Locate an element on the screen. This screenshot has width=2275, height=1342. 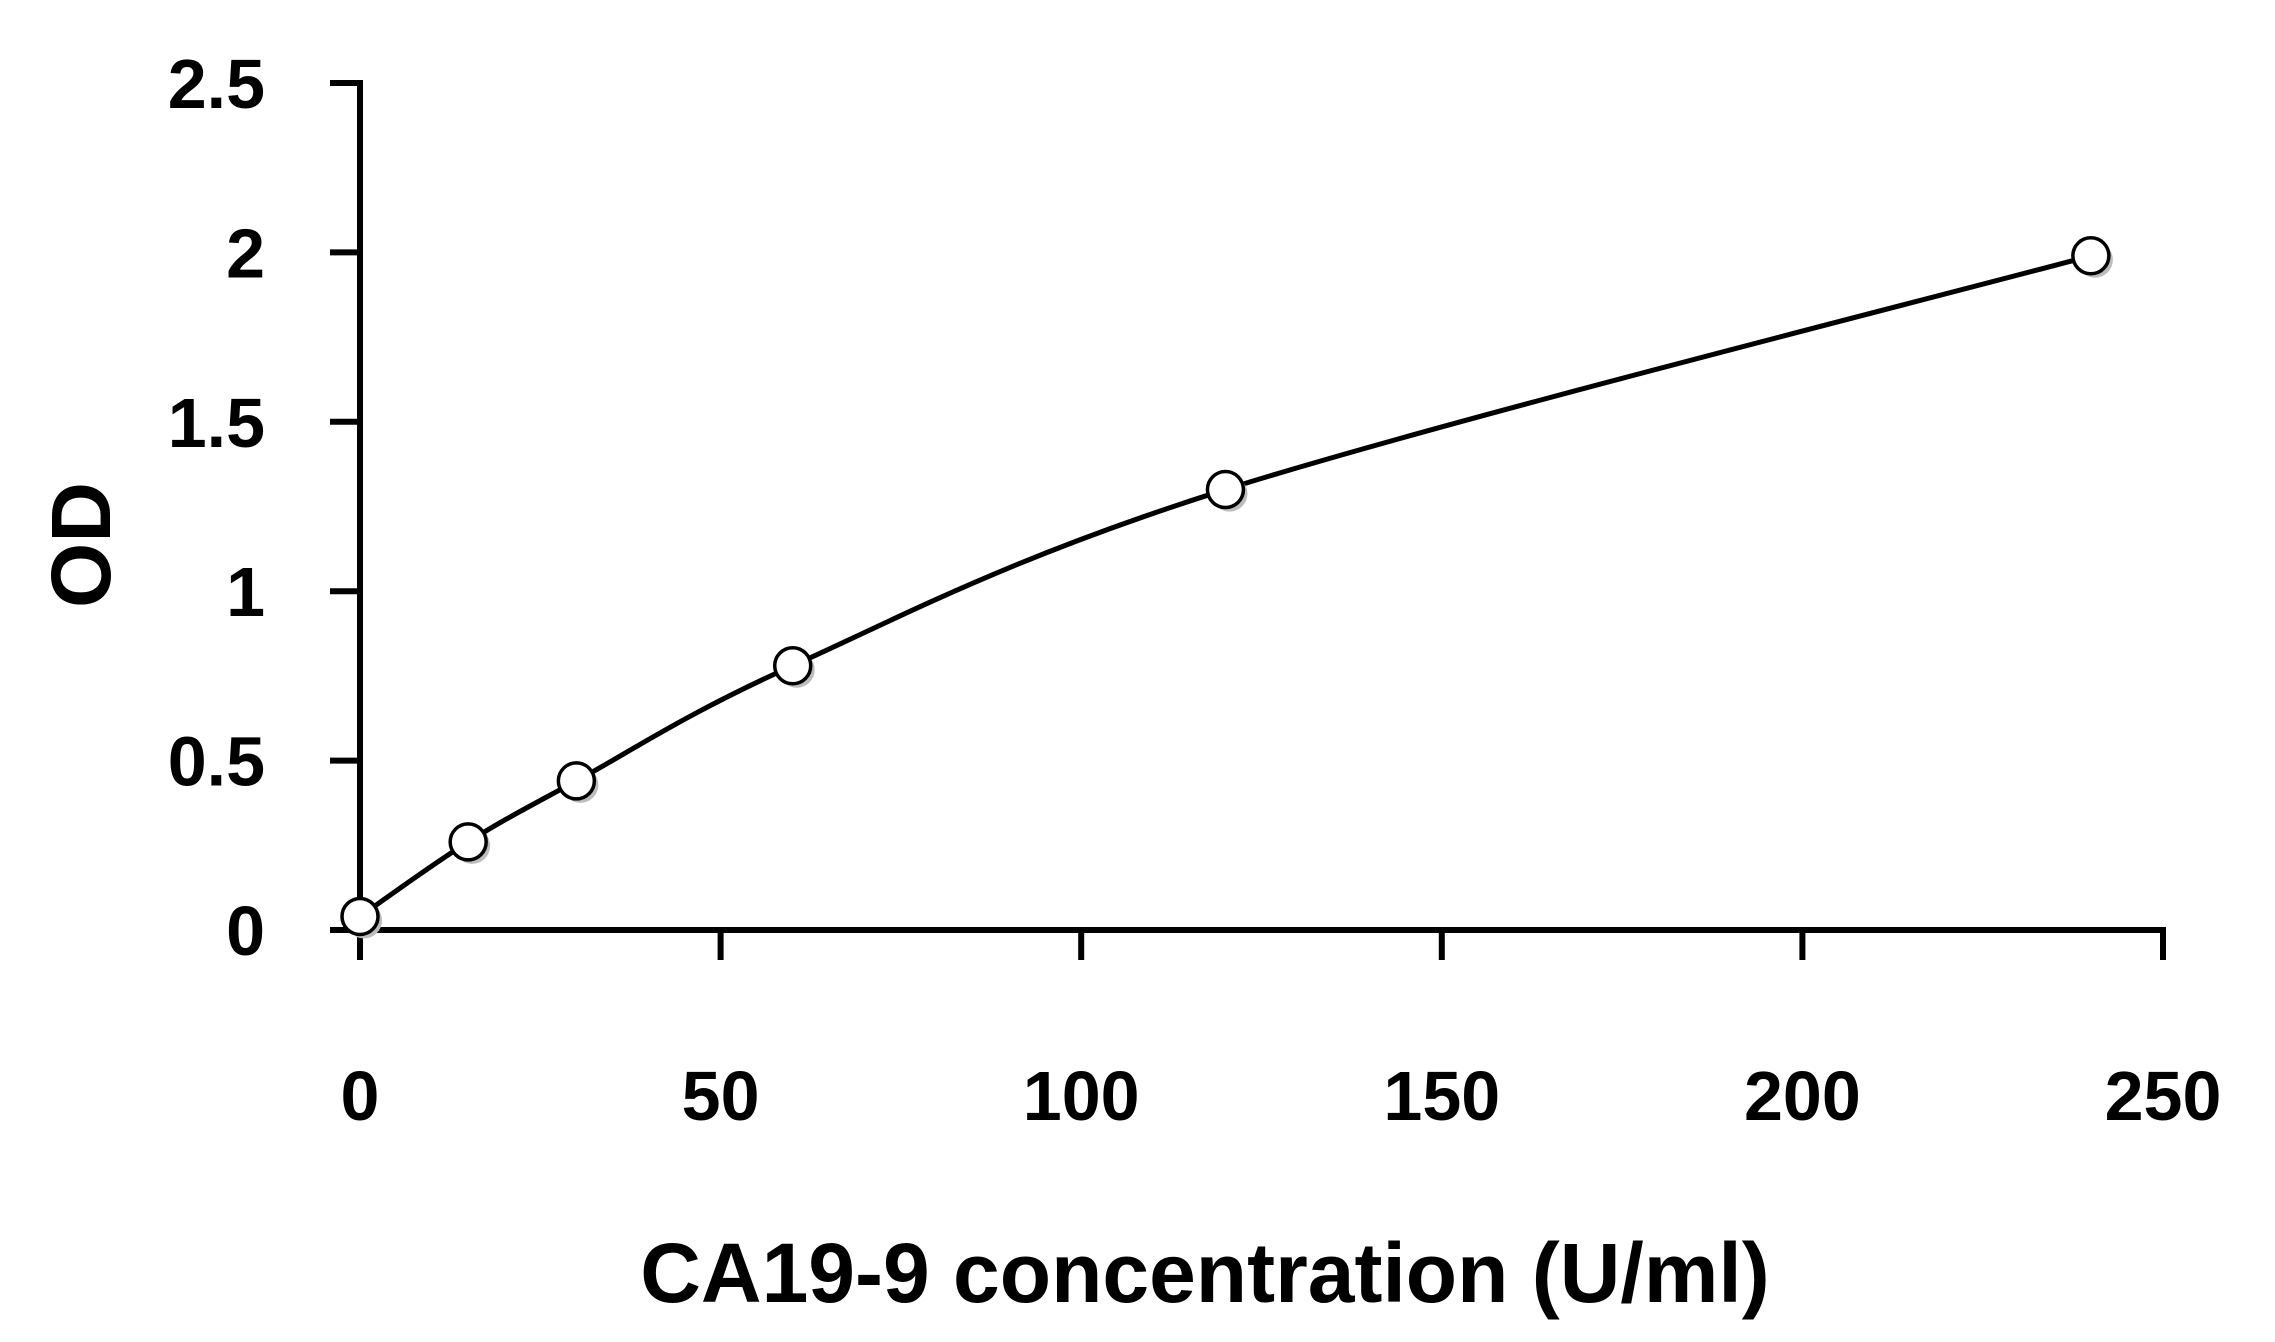
x-axis-title: CA19-9 concentration (U/ml) is located at coordinates (1205, 1273).